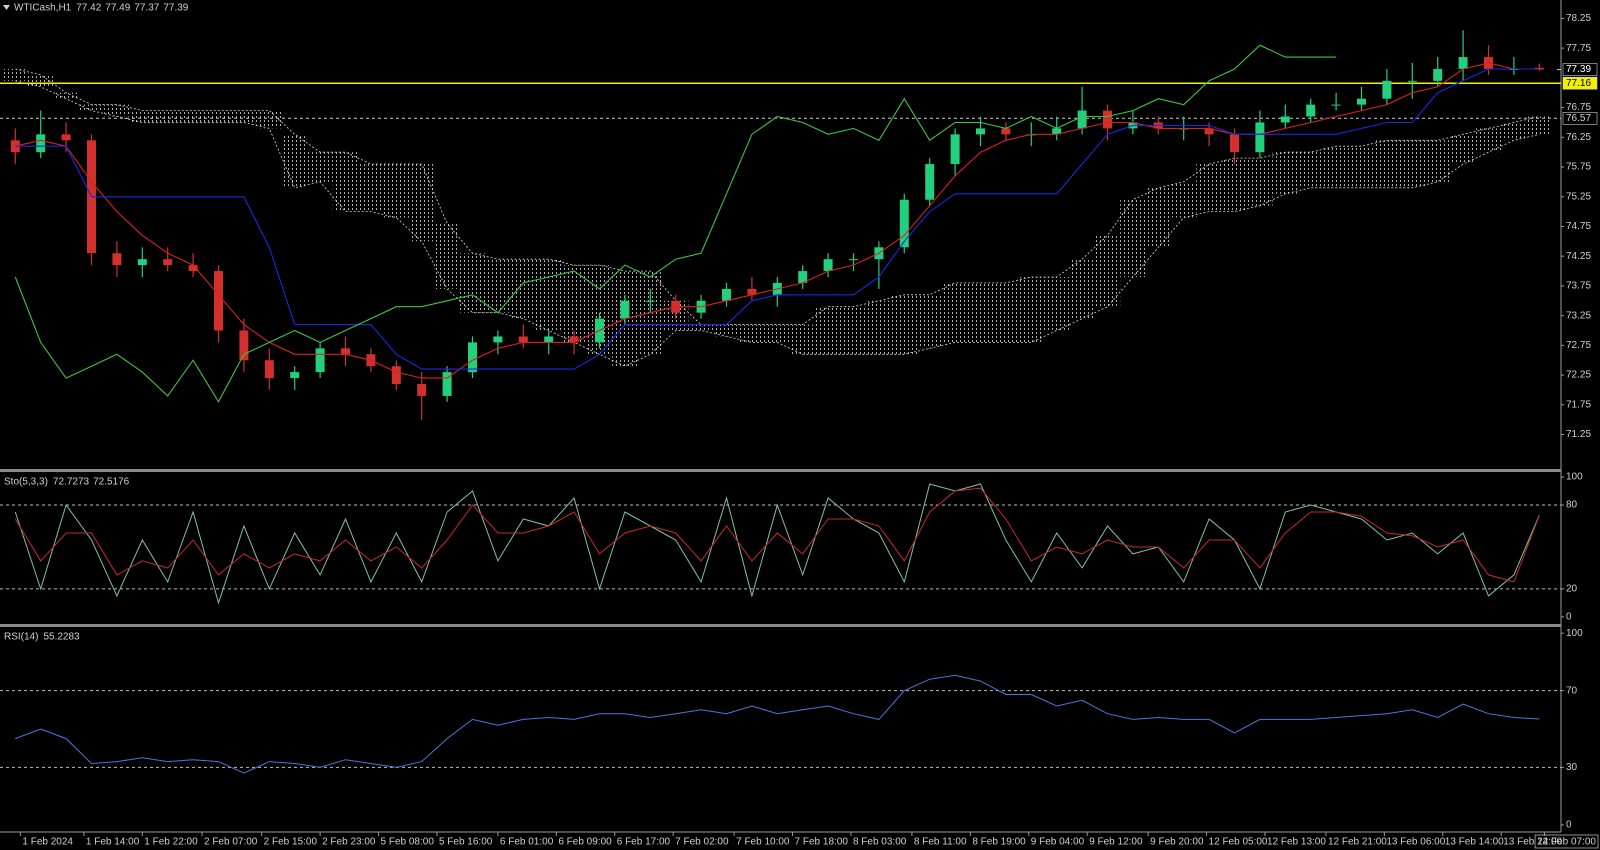  Describe the element at coordinates (1415, 842) in the screenshot. I see `x-tick-label: 13 Feb 06:00` at that location.